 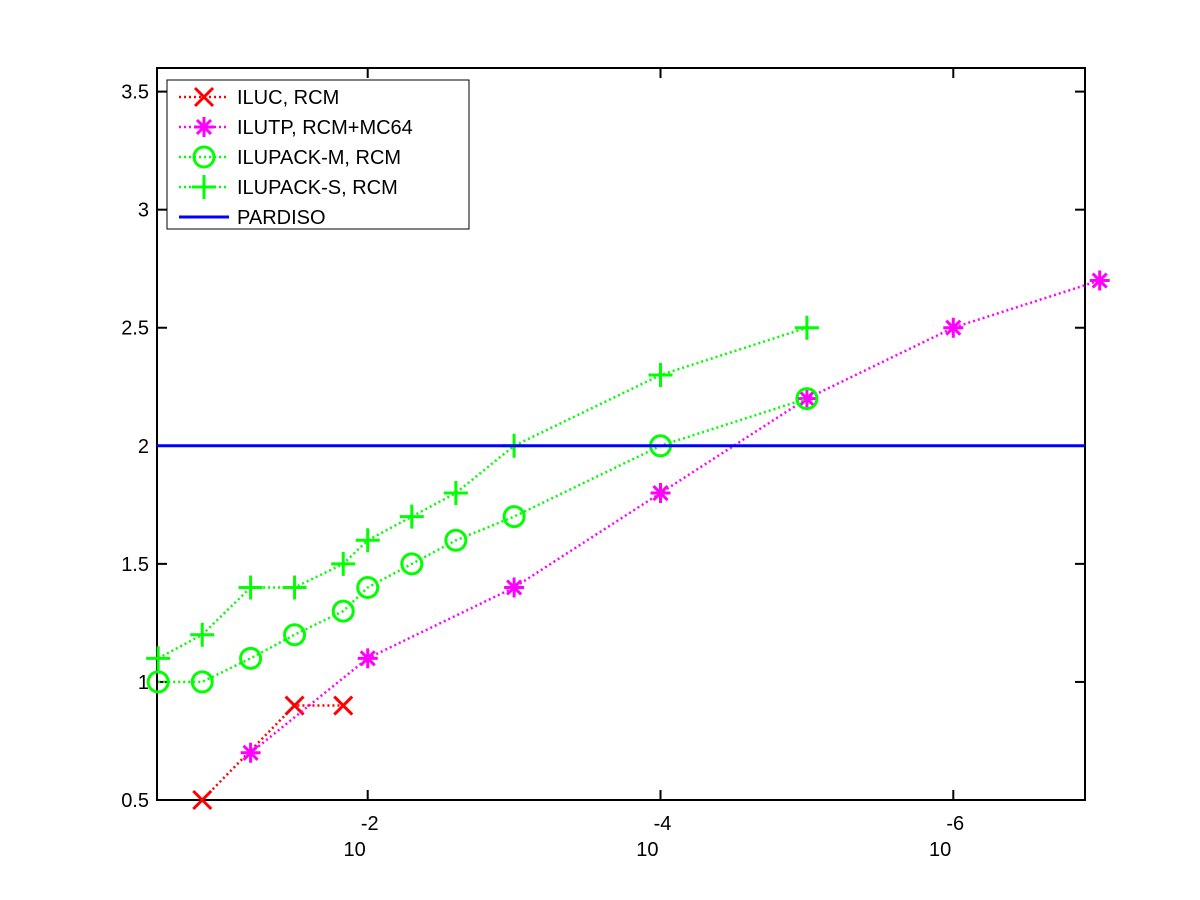 I want to click on y-tick-label: 1.5, so click(x=135, y=565).